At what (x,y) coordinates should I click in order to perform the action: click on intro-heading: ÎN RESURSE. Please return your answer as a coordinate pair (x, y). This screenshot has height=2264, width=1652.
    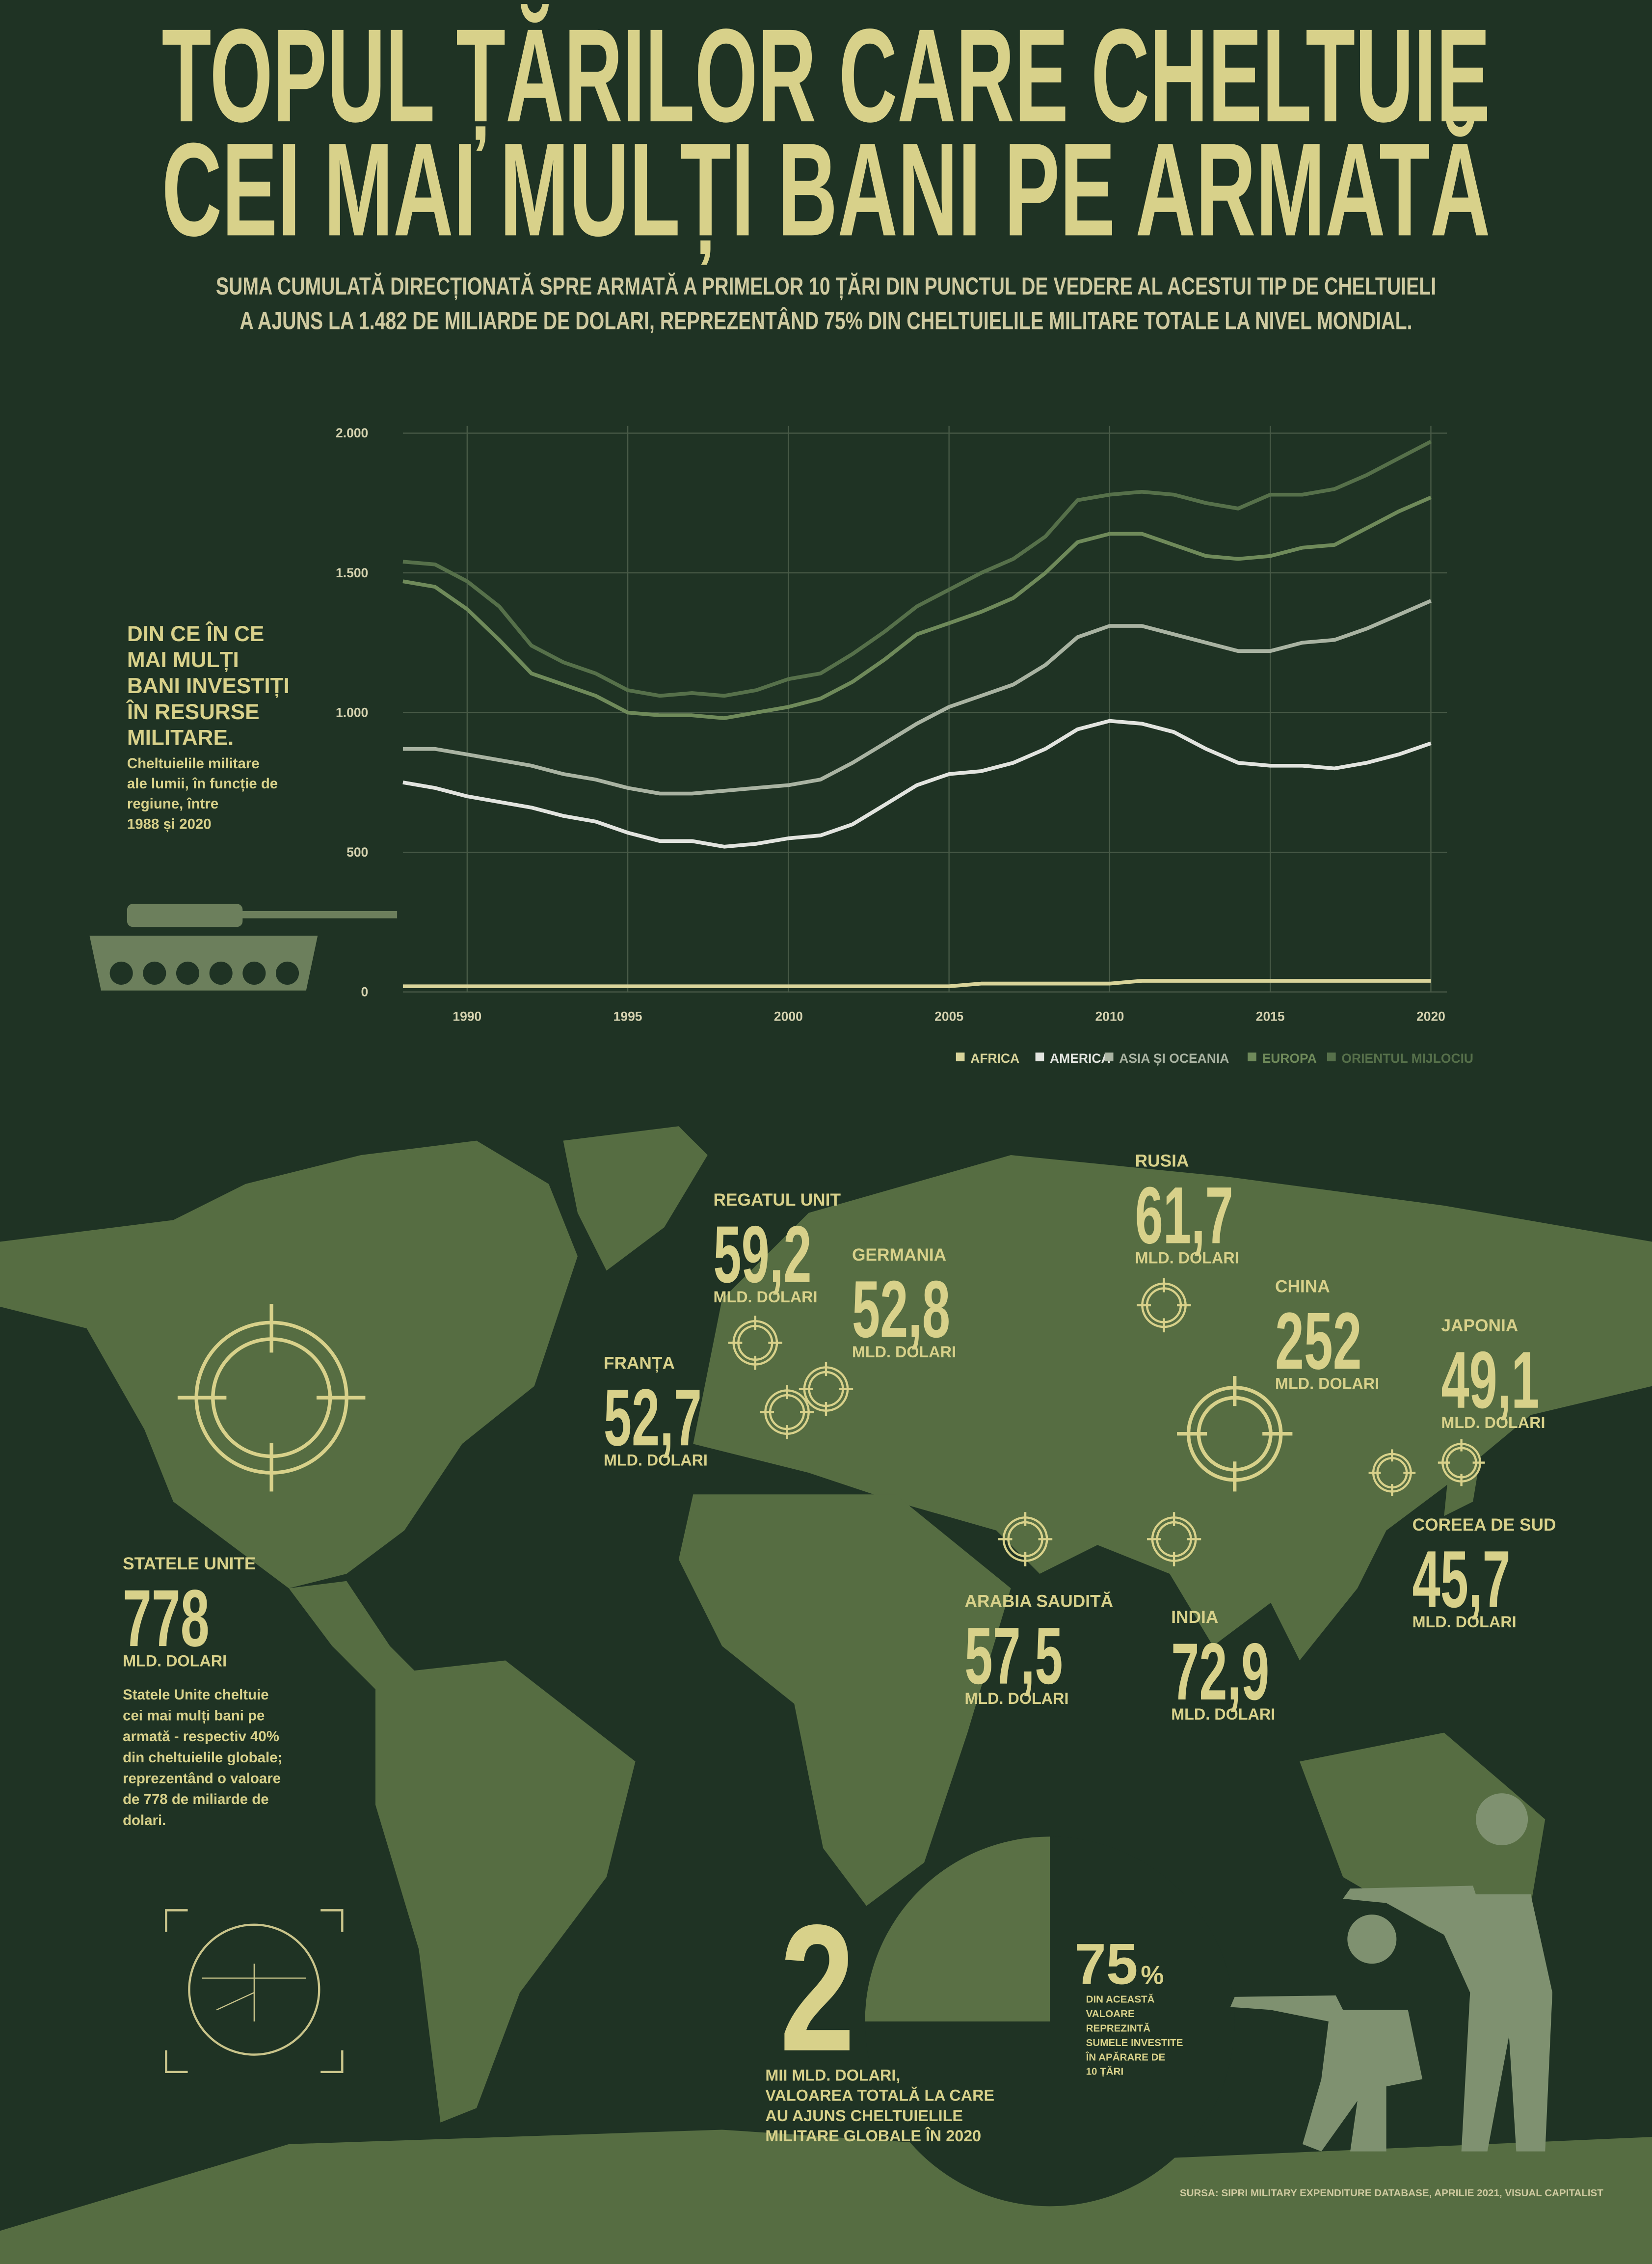
    Looking at the image, I should click on (193, 712).